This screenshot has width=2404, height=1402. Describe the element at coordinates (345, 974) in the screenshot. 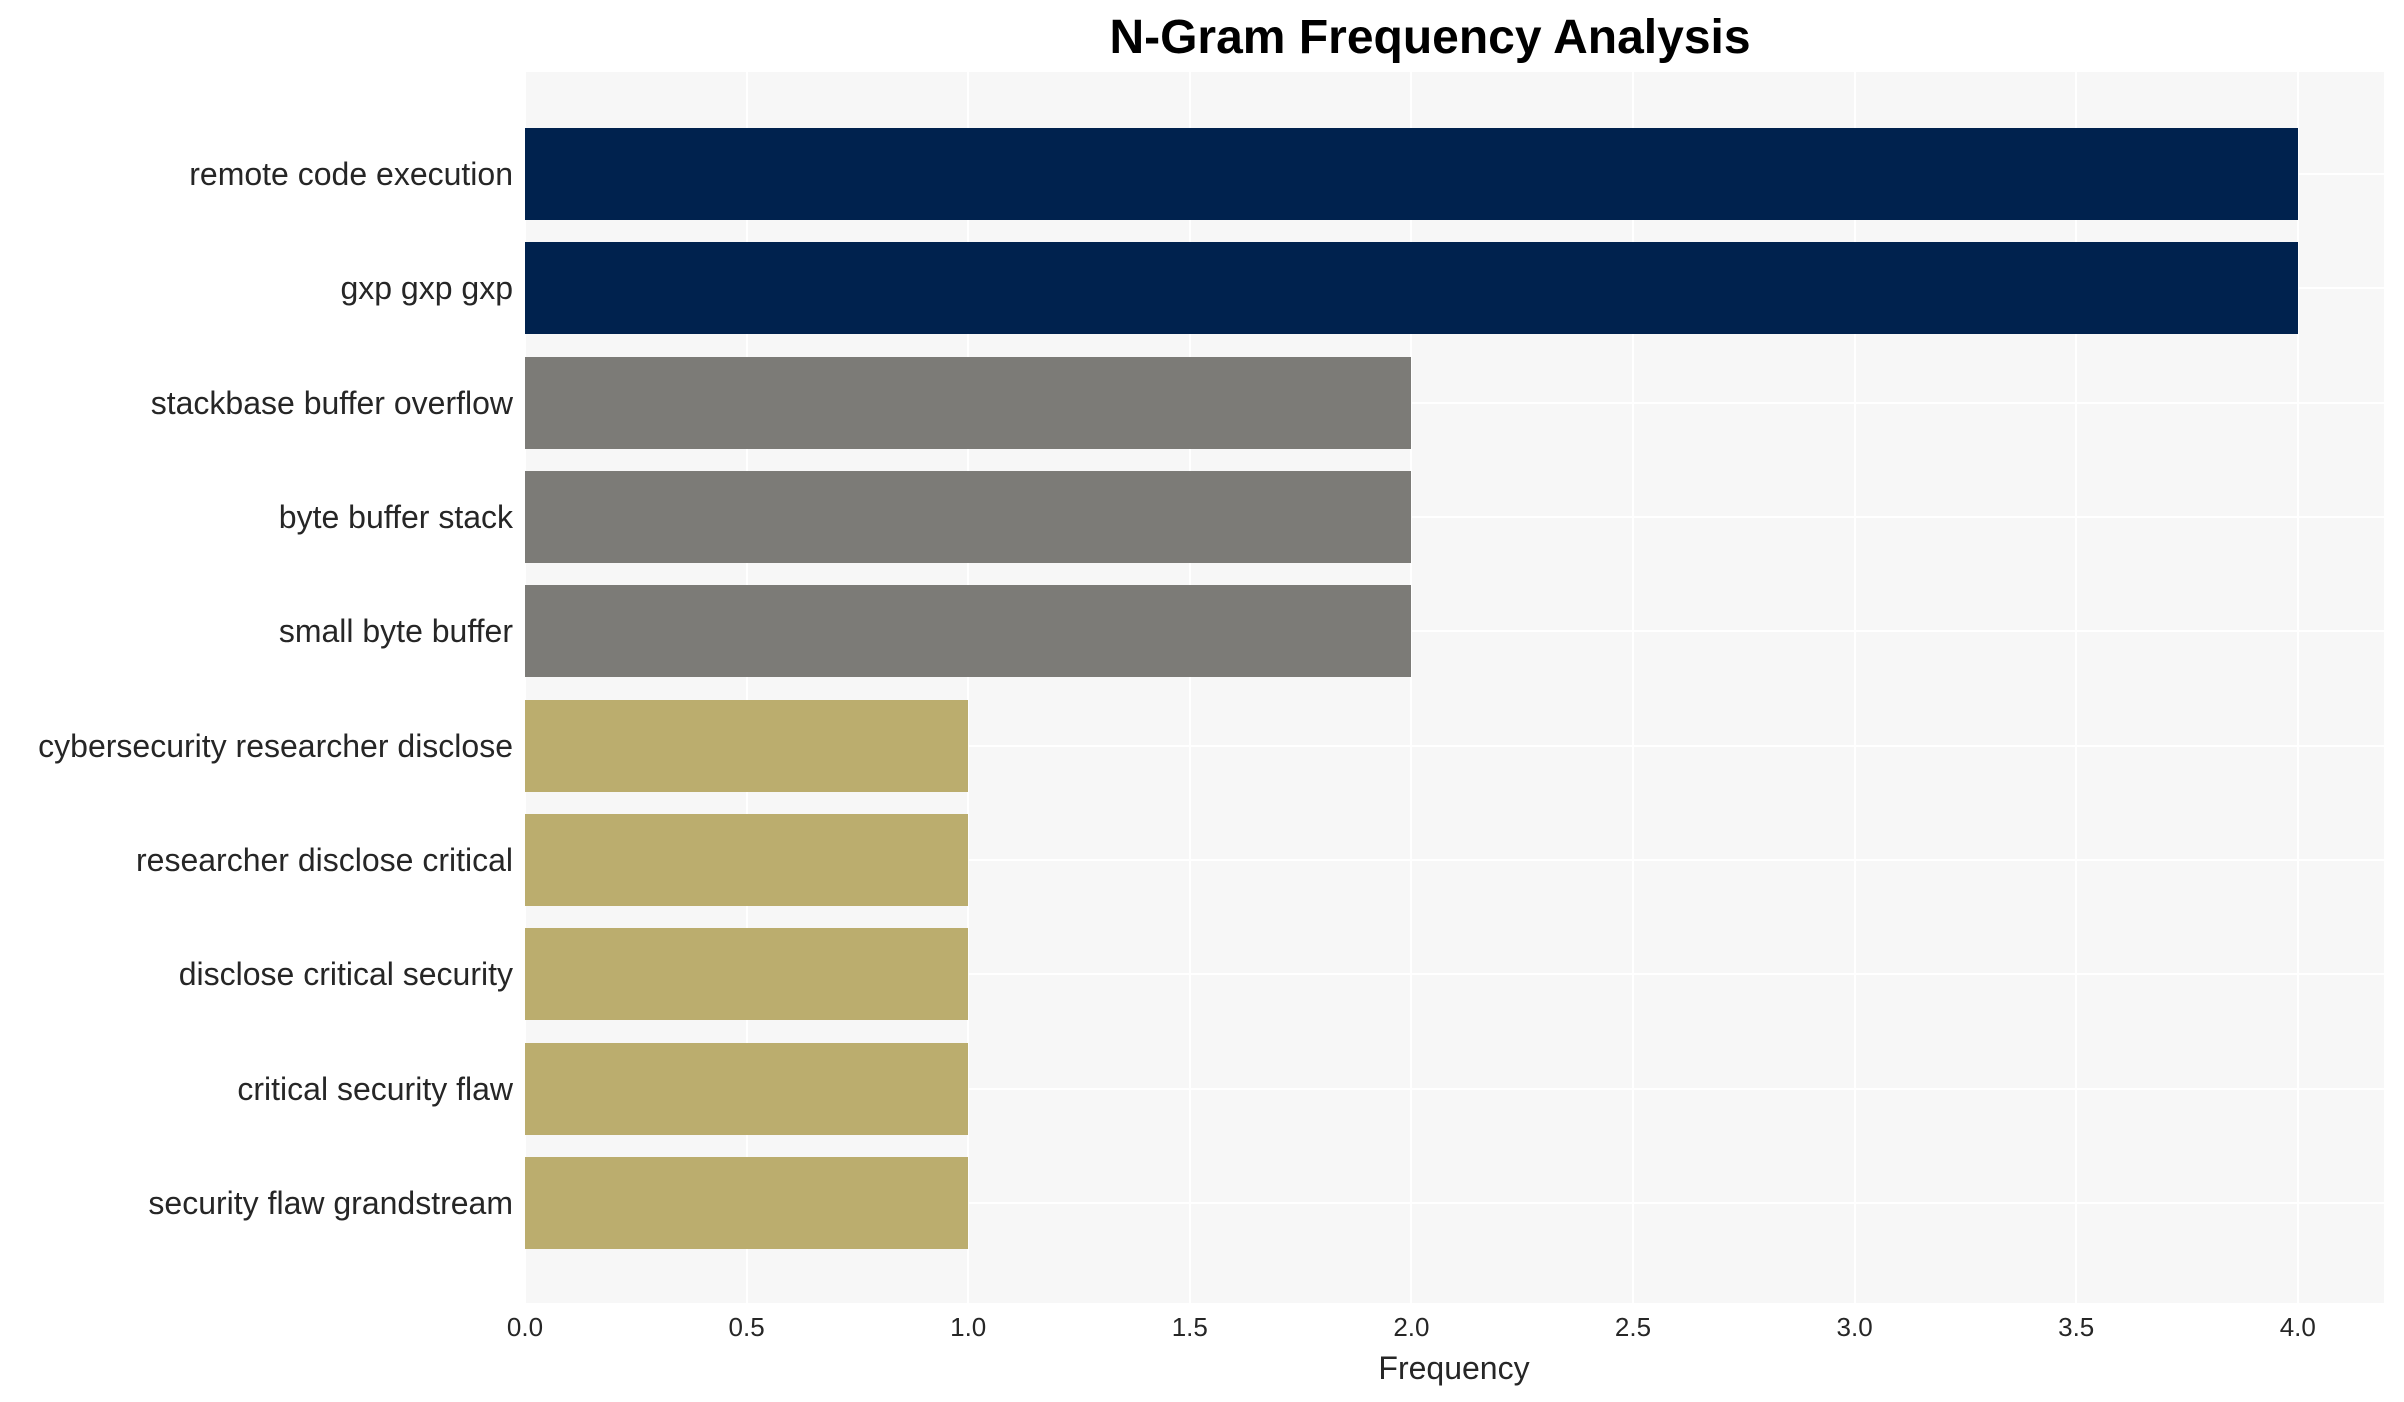

I see `y-category-label: disclose critical security` at that location.